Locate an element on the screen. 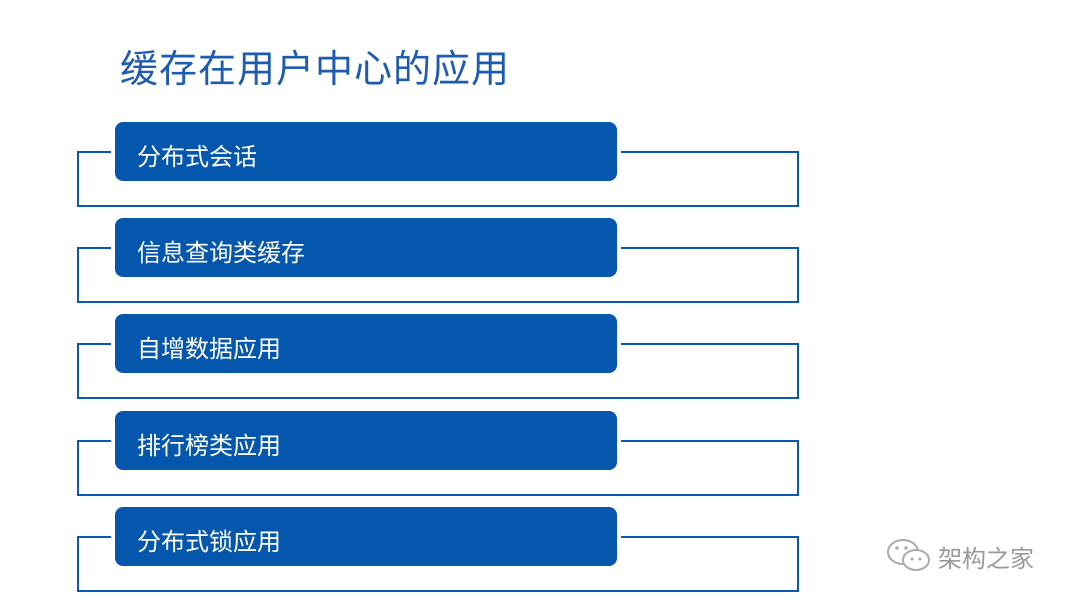 The image size is (1080, 608). wechat-icon is located at coordinates (908, 555).